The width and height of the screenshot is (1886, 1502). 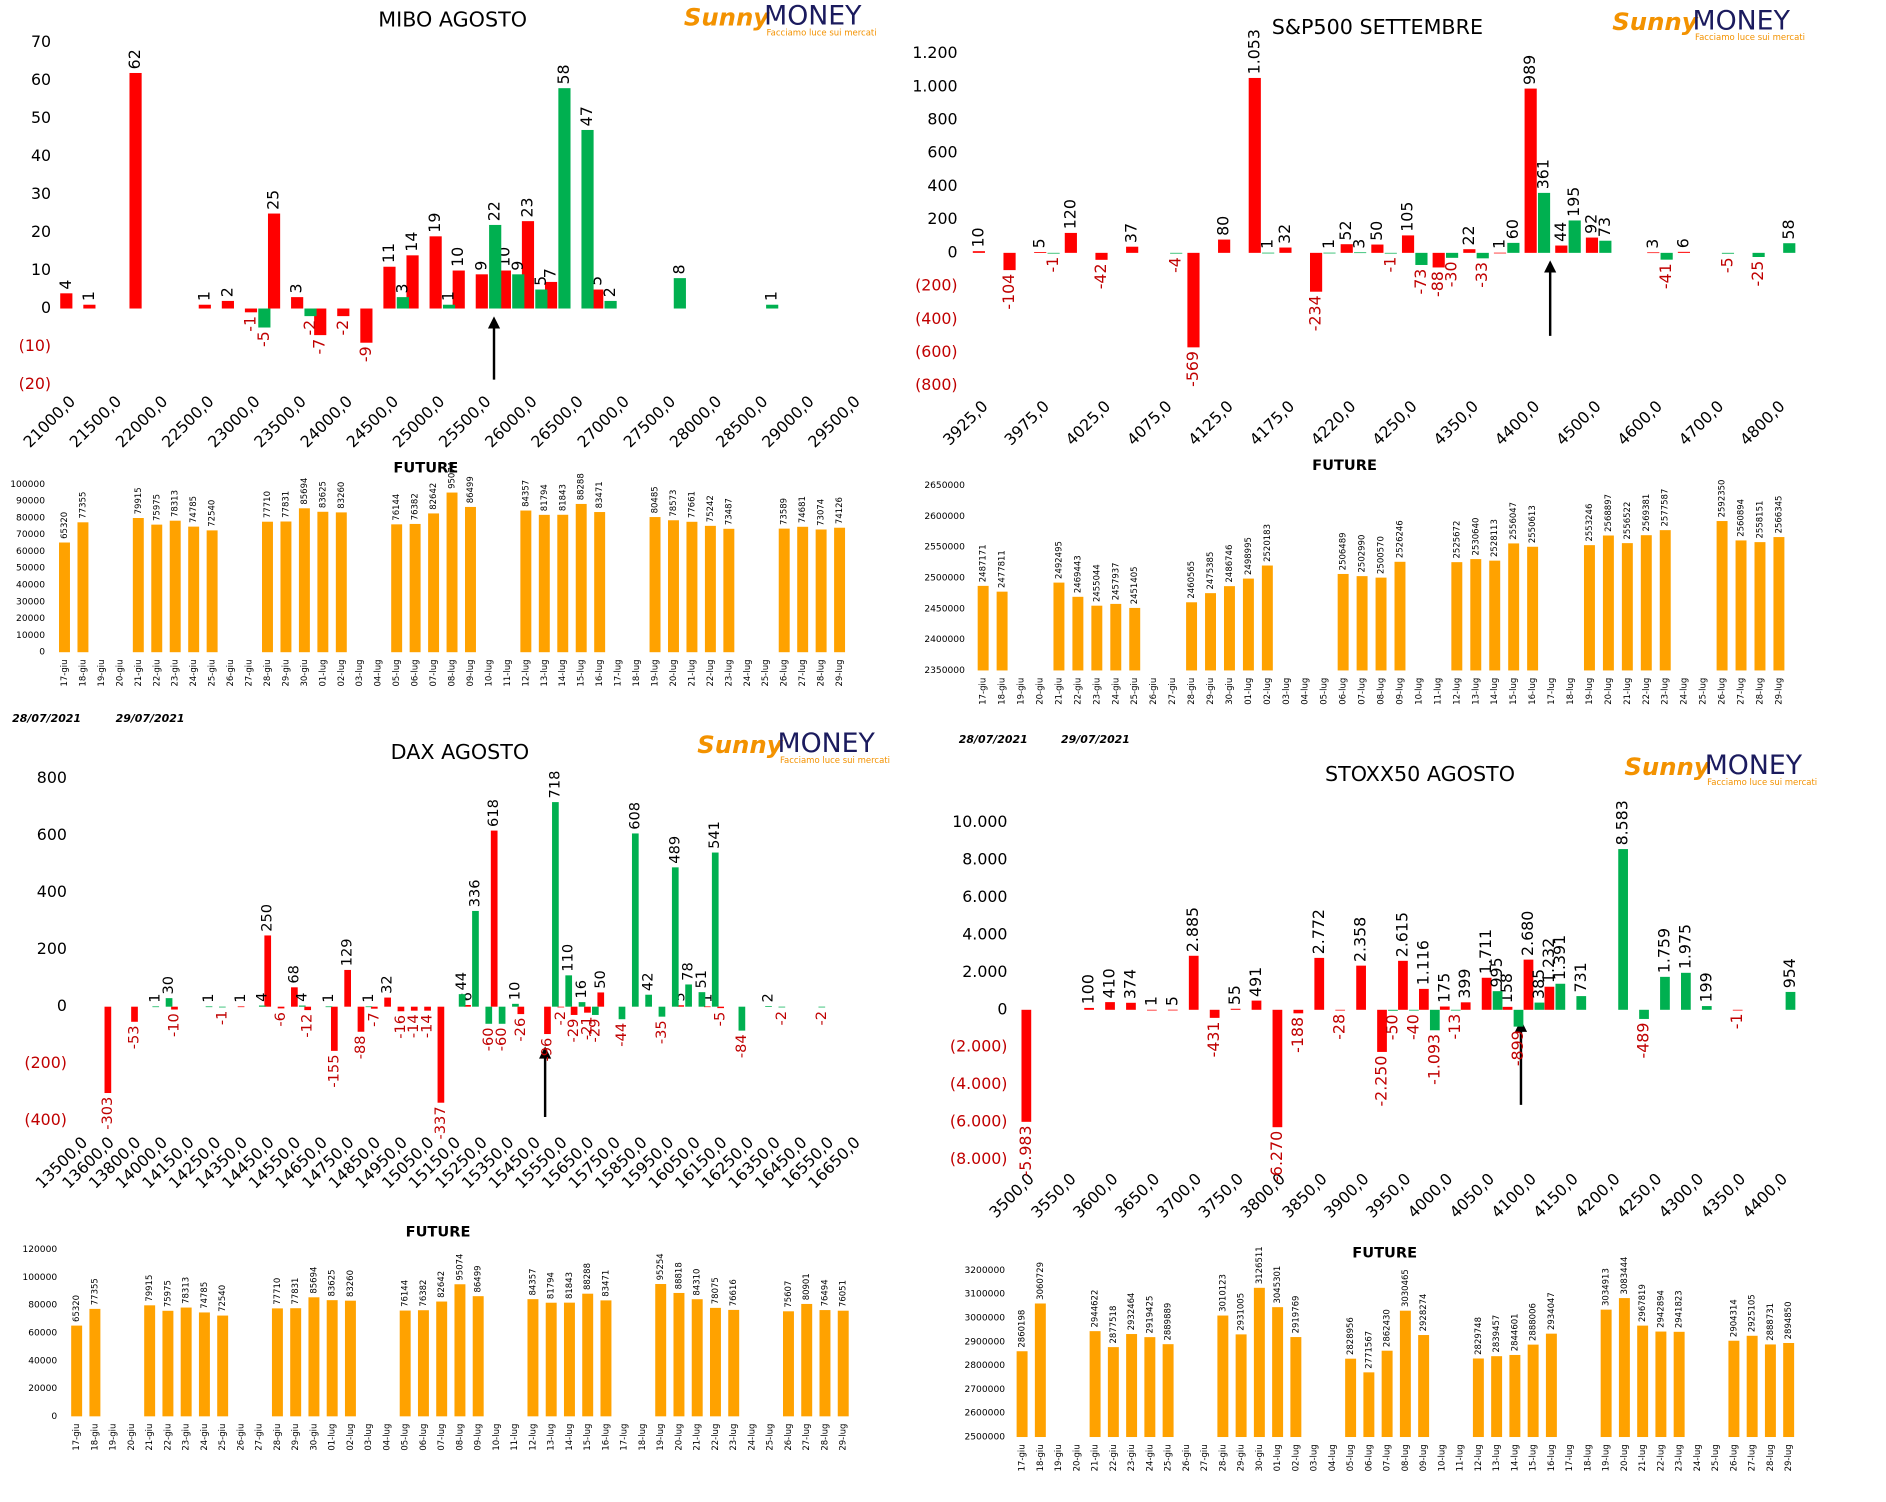 What do you see at coordinates (400, 1027) in the screenshot?
I see `value-label: -16` at bounding box center [400, 1027].